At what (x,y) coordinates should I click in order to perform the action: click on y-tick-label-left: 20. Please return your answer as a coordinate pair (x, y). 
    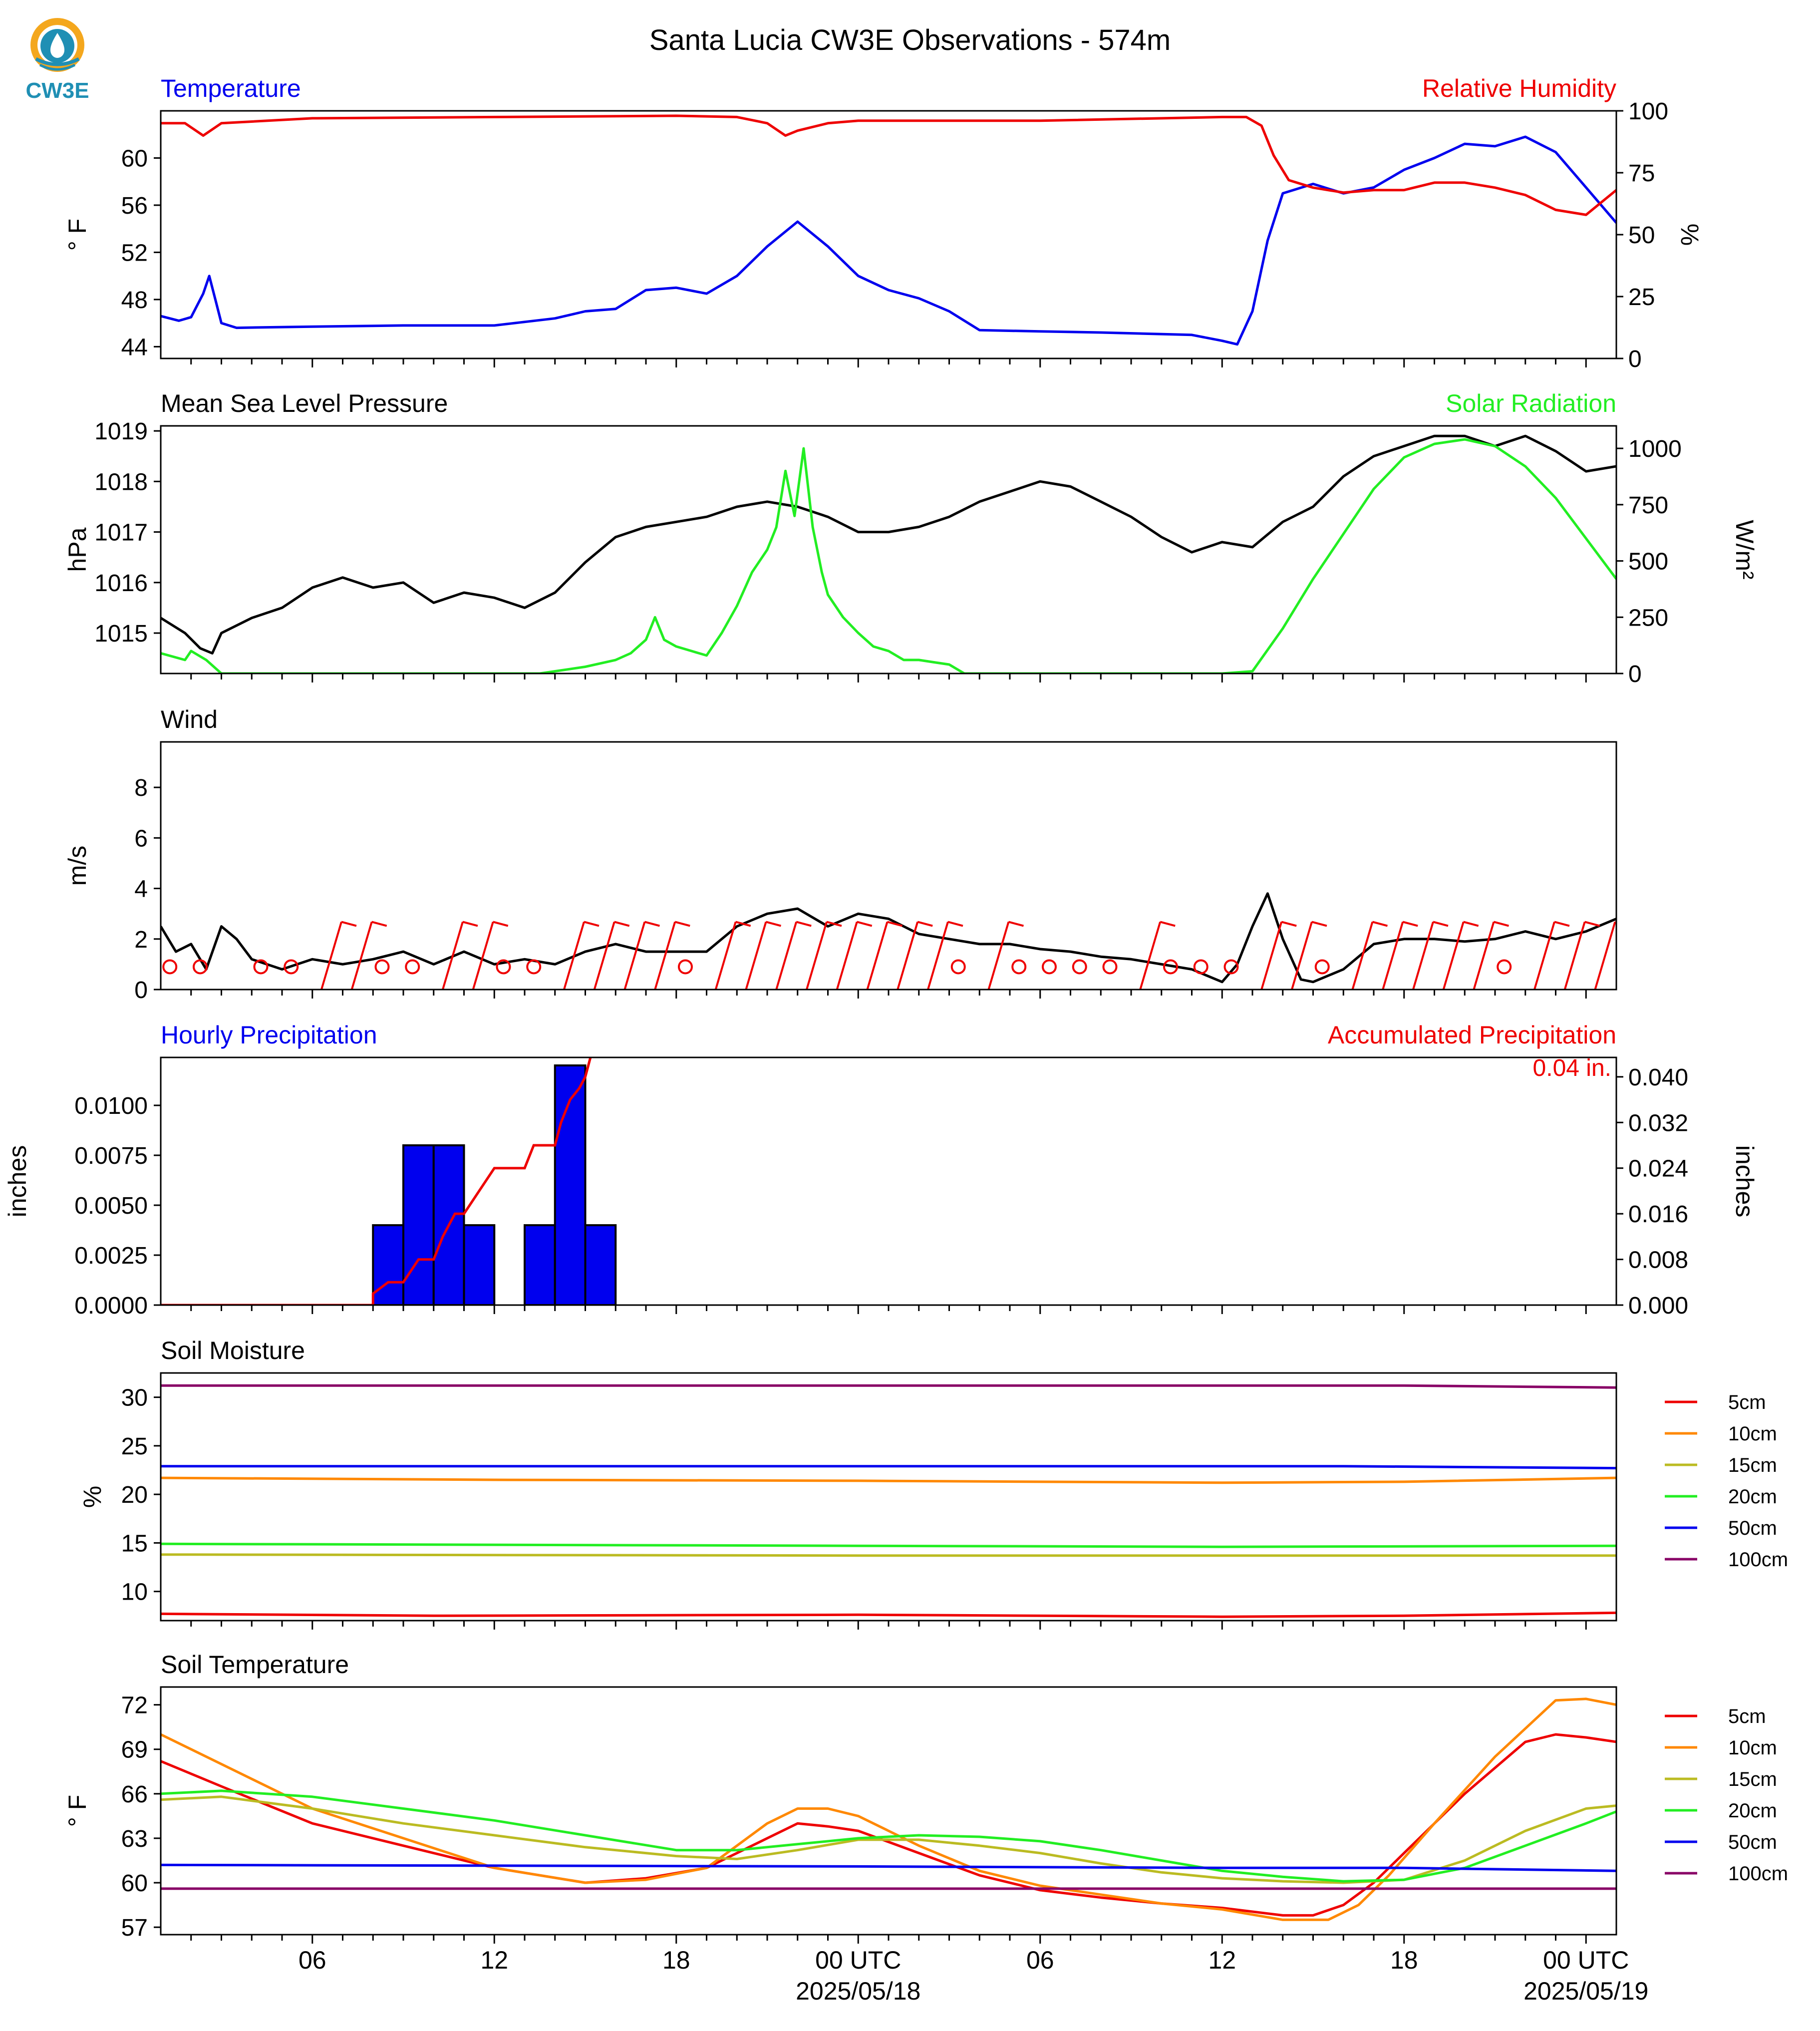
    Looking at the image, I should click on (134, 1495).